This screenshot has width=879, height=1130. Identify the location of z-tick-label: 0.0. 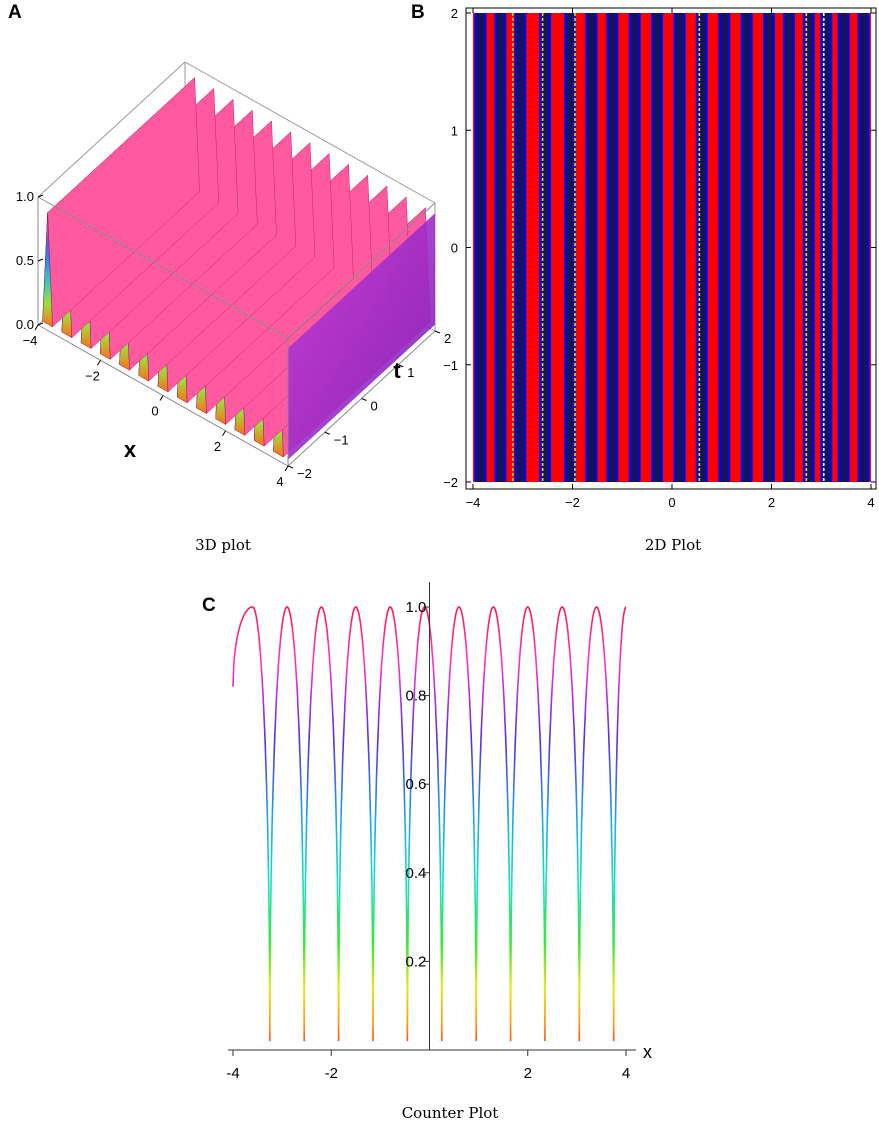
(25, 324).